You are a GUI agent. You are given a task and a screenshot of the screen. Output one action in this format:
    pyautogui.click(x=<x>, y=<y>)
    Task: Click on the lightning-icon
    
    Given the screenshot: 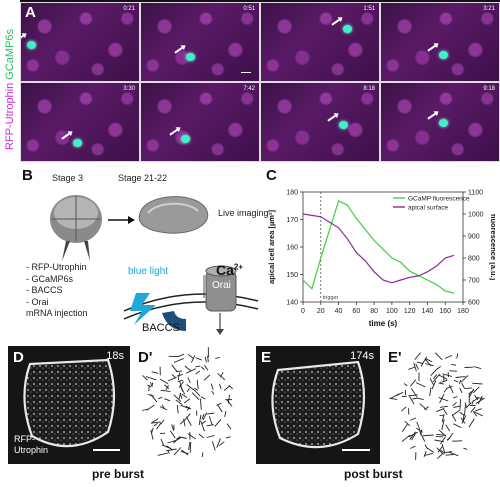 What is the action you would take?
    pyautogui.click(x=143, y=309)
    